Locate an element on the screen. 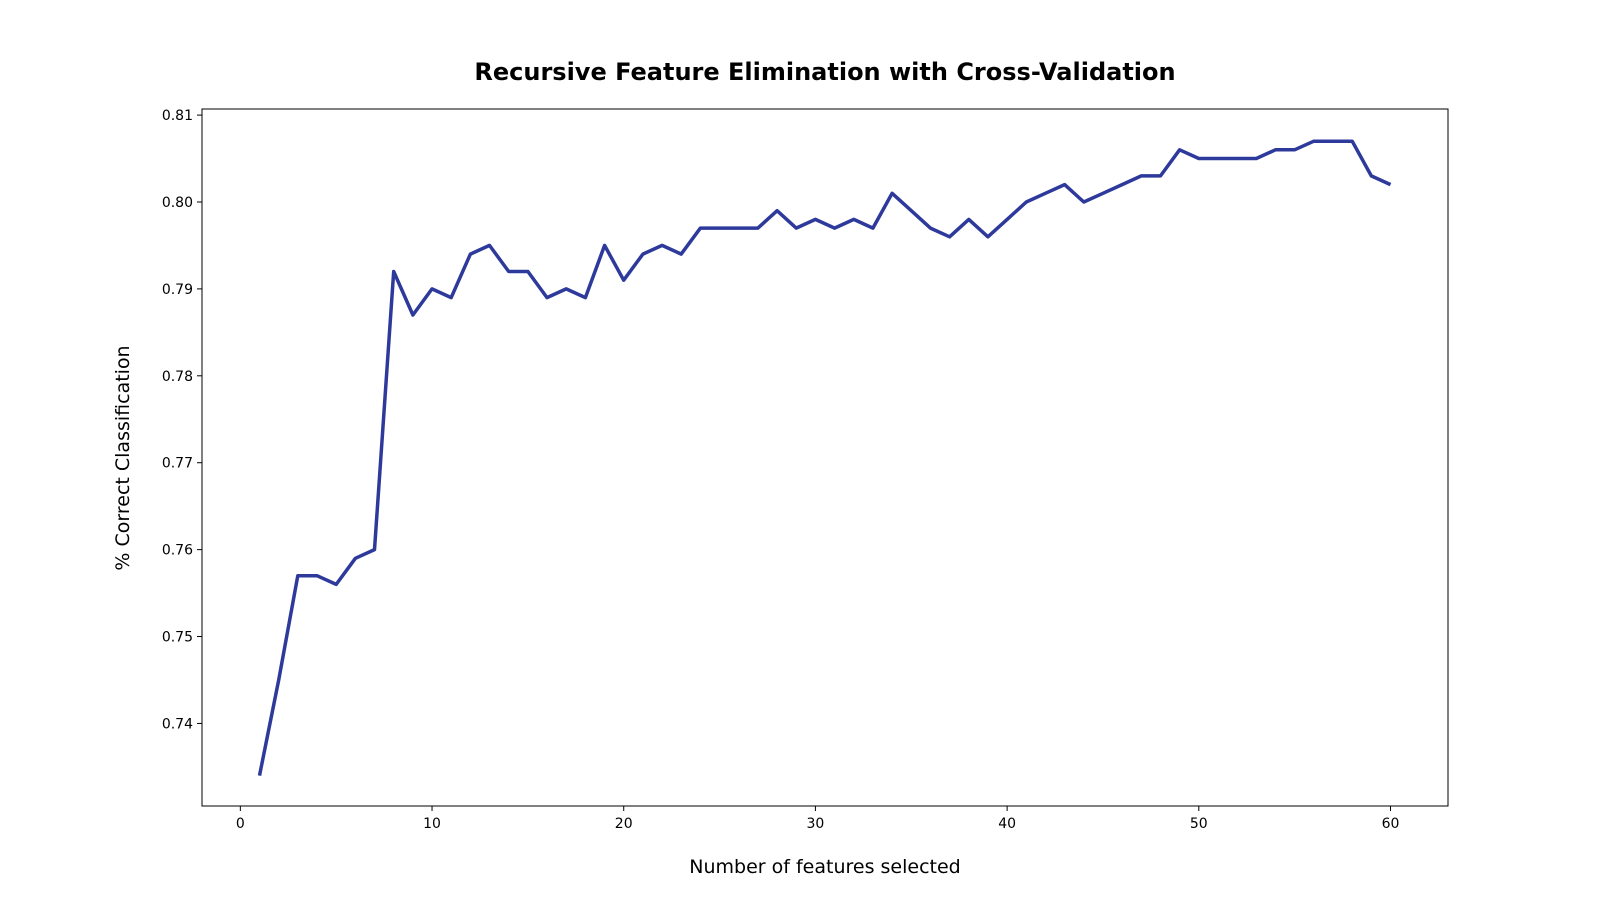  x-axis: 0 10 20 30 40 50 60 is located at coordinates (818, 819).